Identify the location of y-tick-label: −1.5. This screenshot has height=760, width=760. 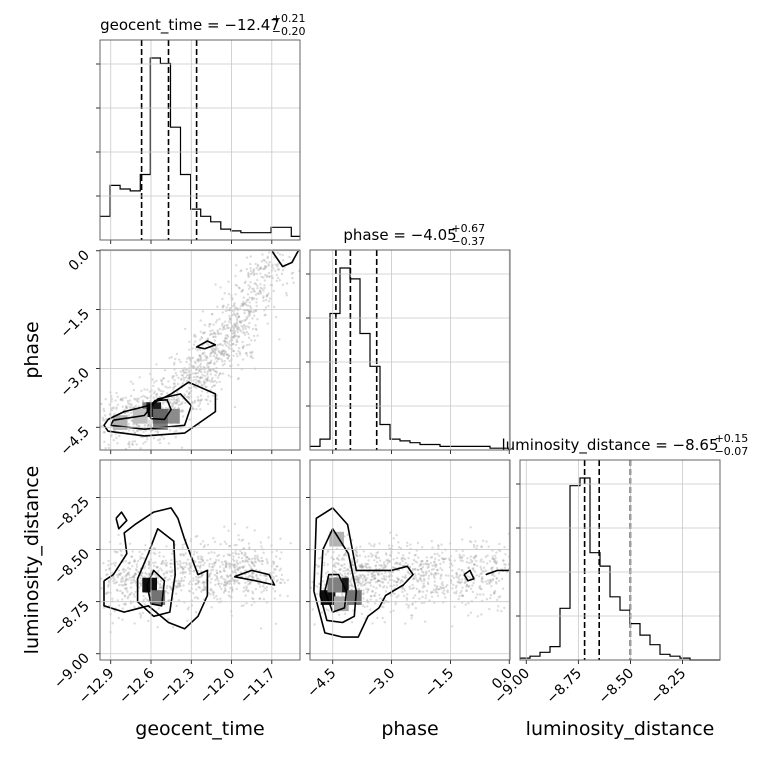
(74, 323).